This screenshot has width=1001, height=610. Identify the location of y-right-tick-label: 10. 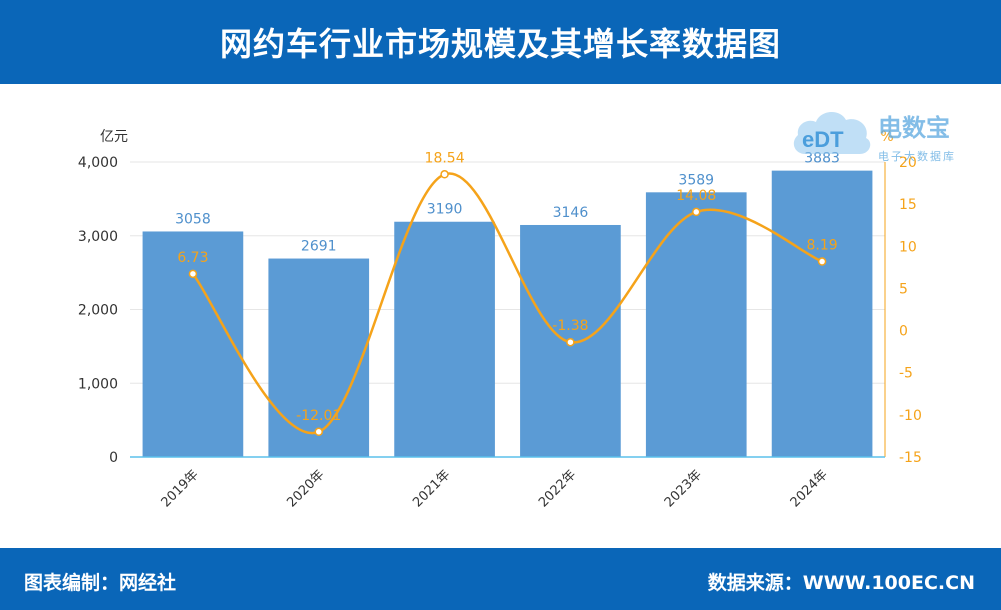
(908, 247).